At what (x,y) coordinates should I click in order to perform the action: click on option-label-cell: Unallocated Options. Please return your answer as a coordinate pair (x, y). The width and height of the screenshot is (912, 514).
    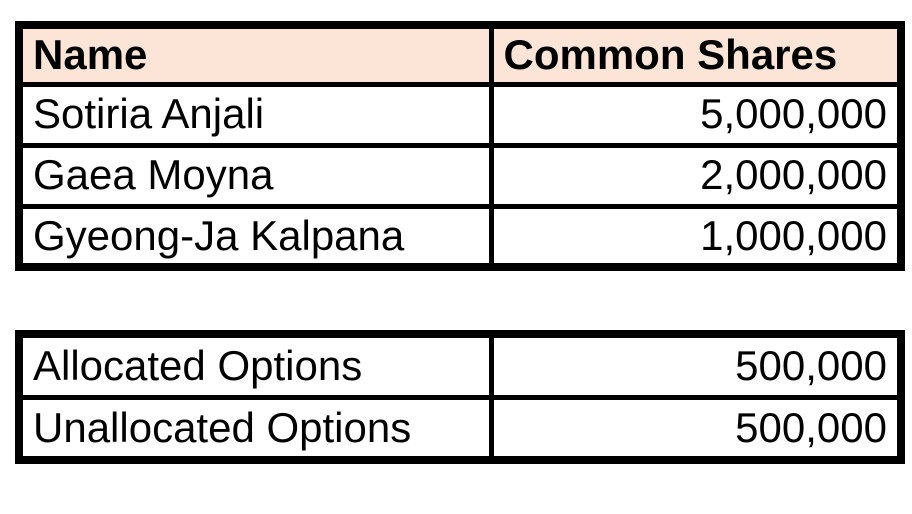
    Looking at the image, I should click on (255, 428).